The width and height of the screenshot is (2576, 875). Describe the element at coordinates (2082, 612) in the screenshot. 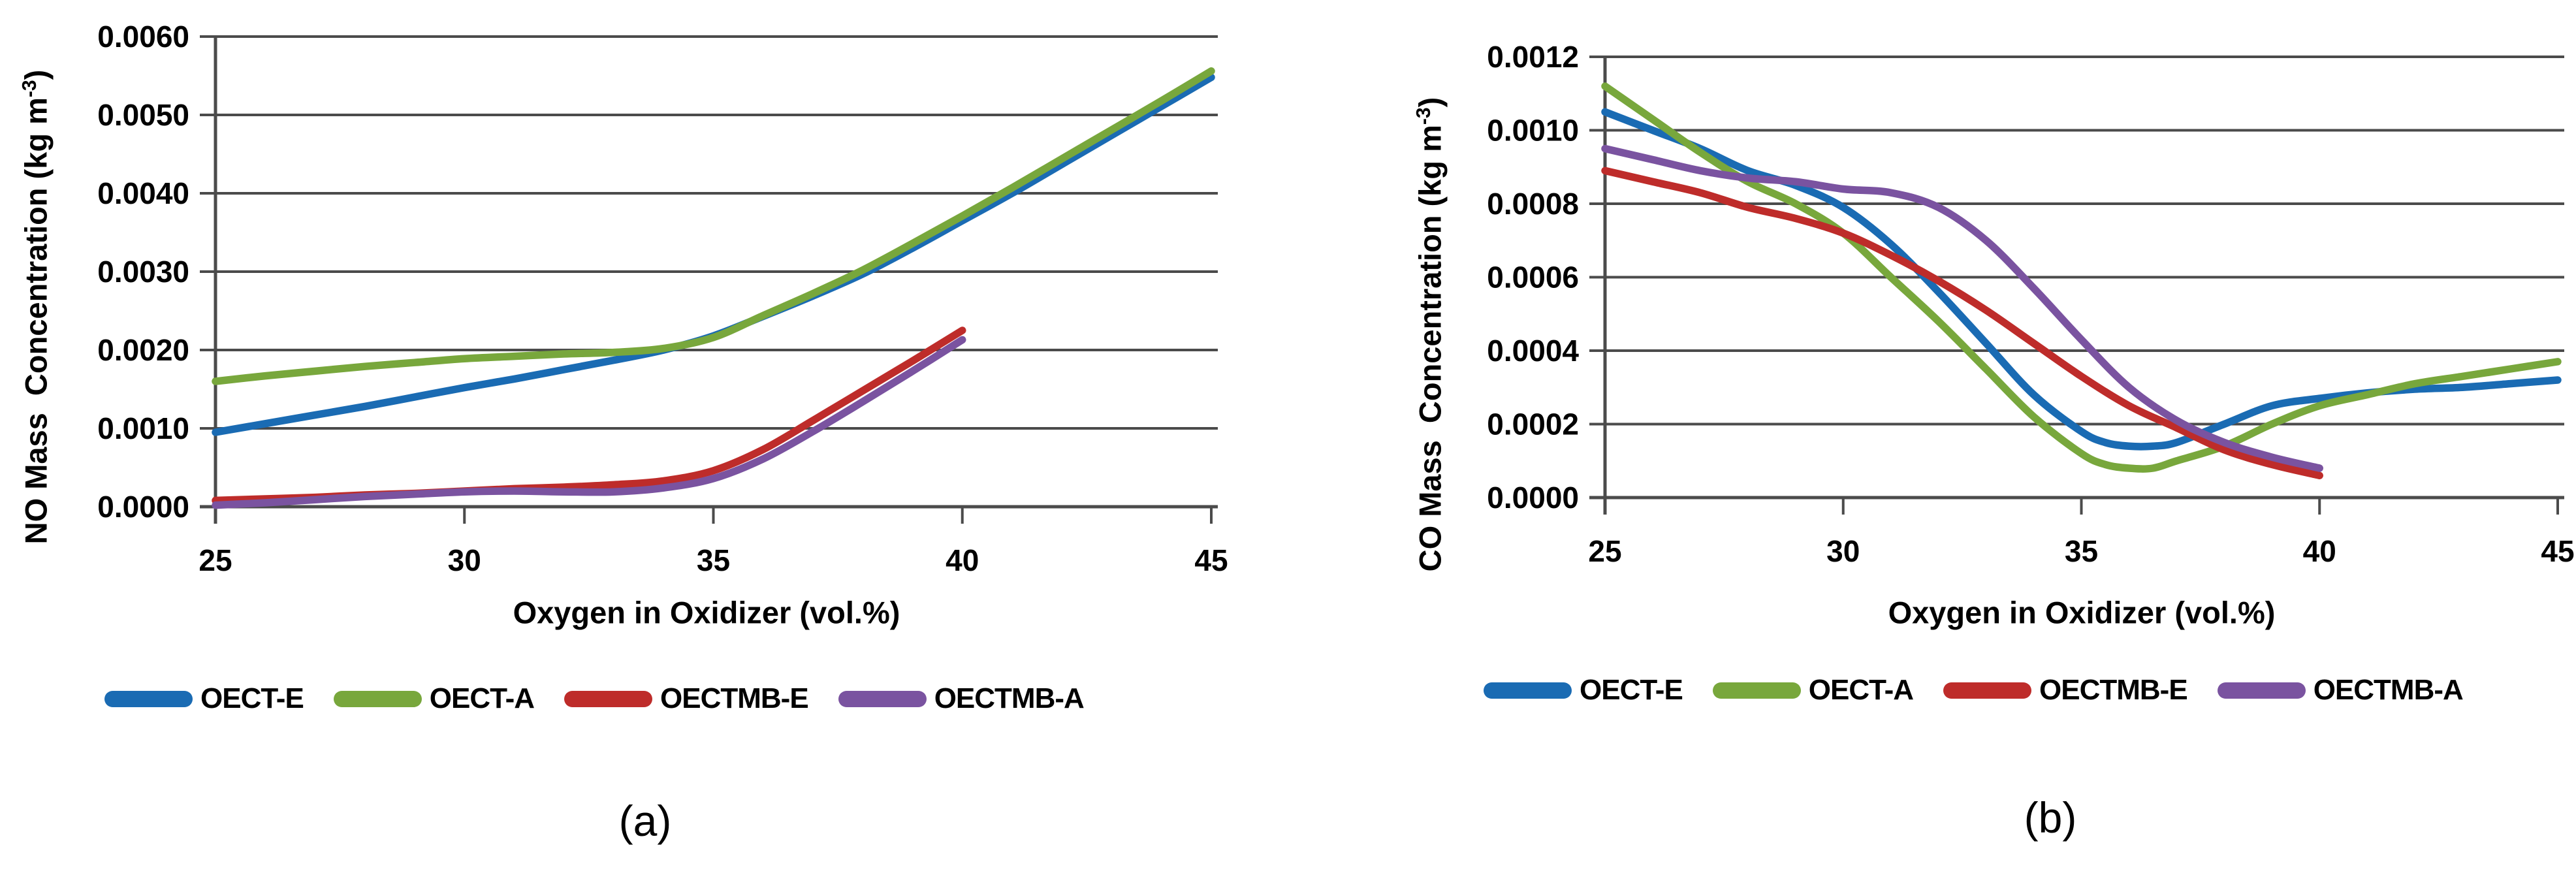

I see `chart-b-x-axis-title: Oxygen in Oxidizer (vol.%)` at that location.